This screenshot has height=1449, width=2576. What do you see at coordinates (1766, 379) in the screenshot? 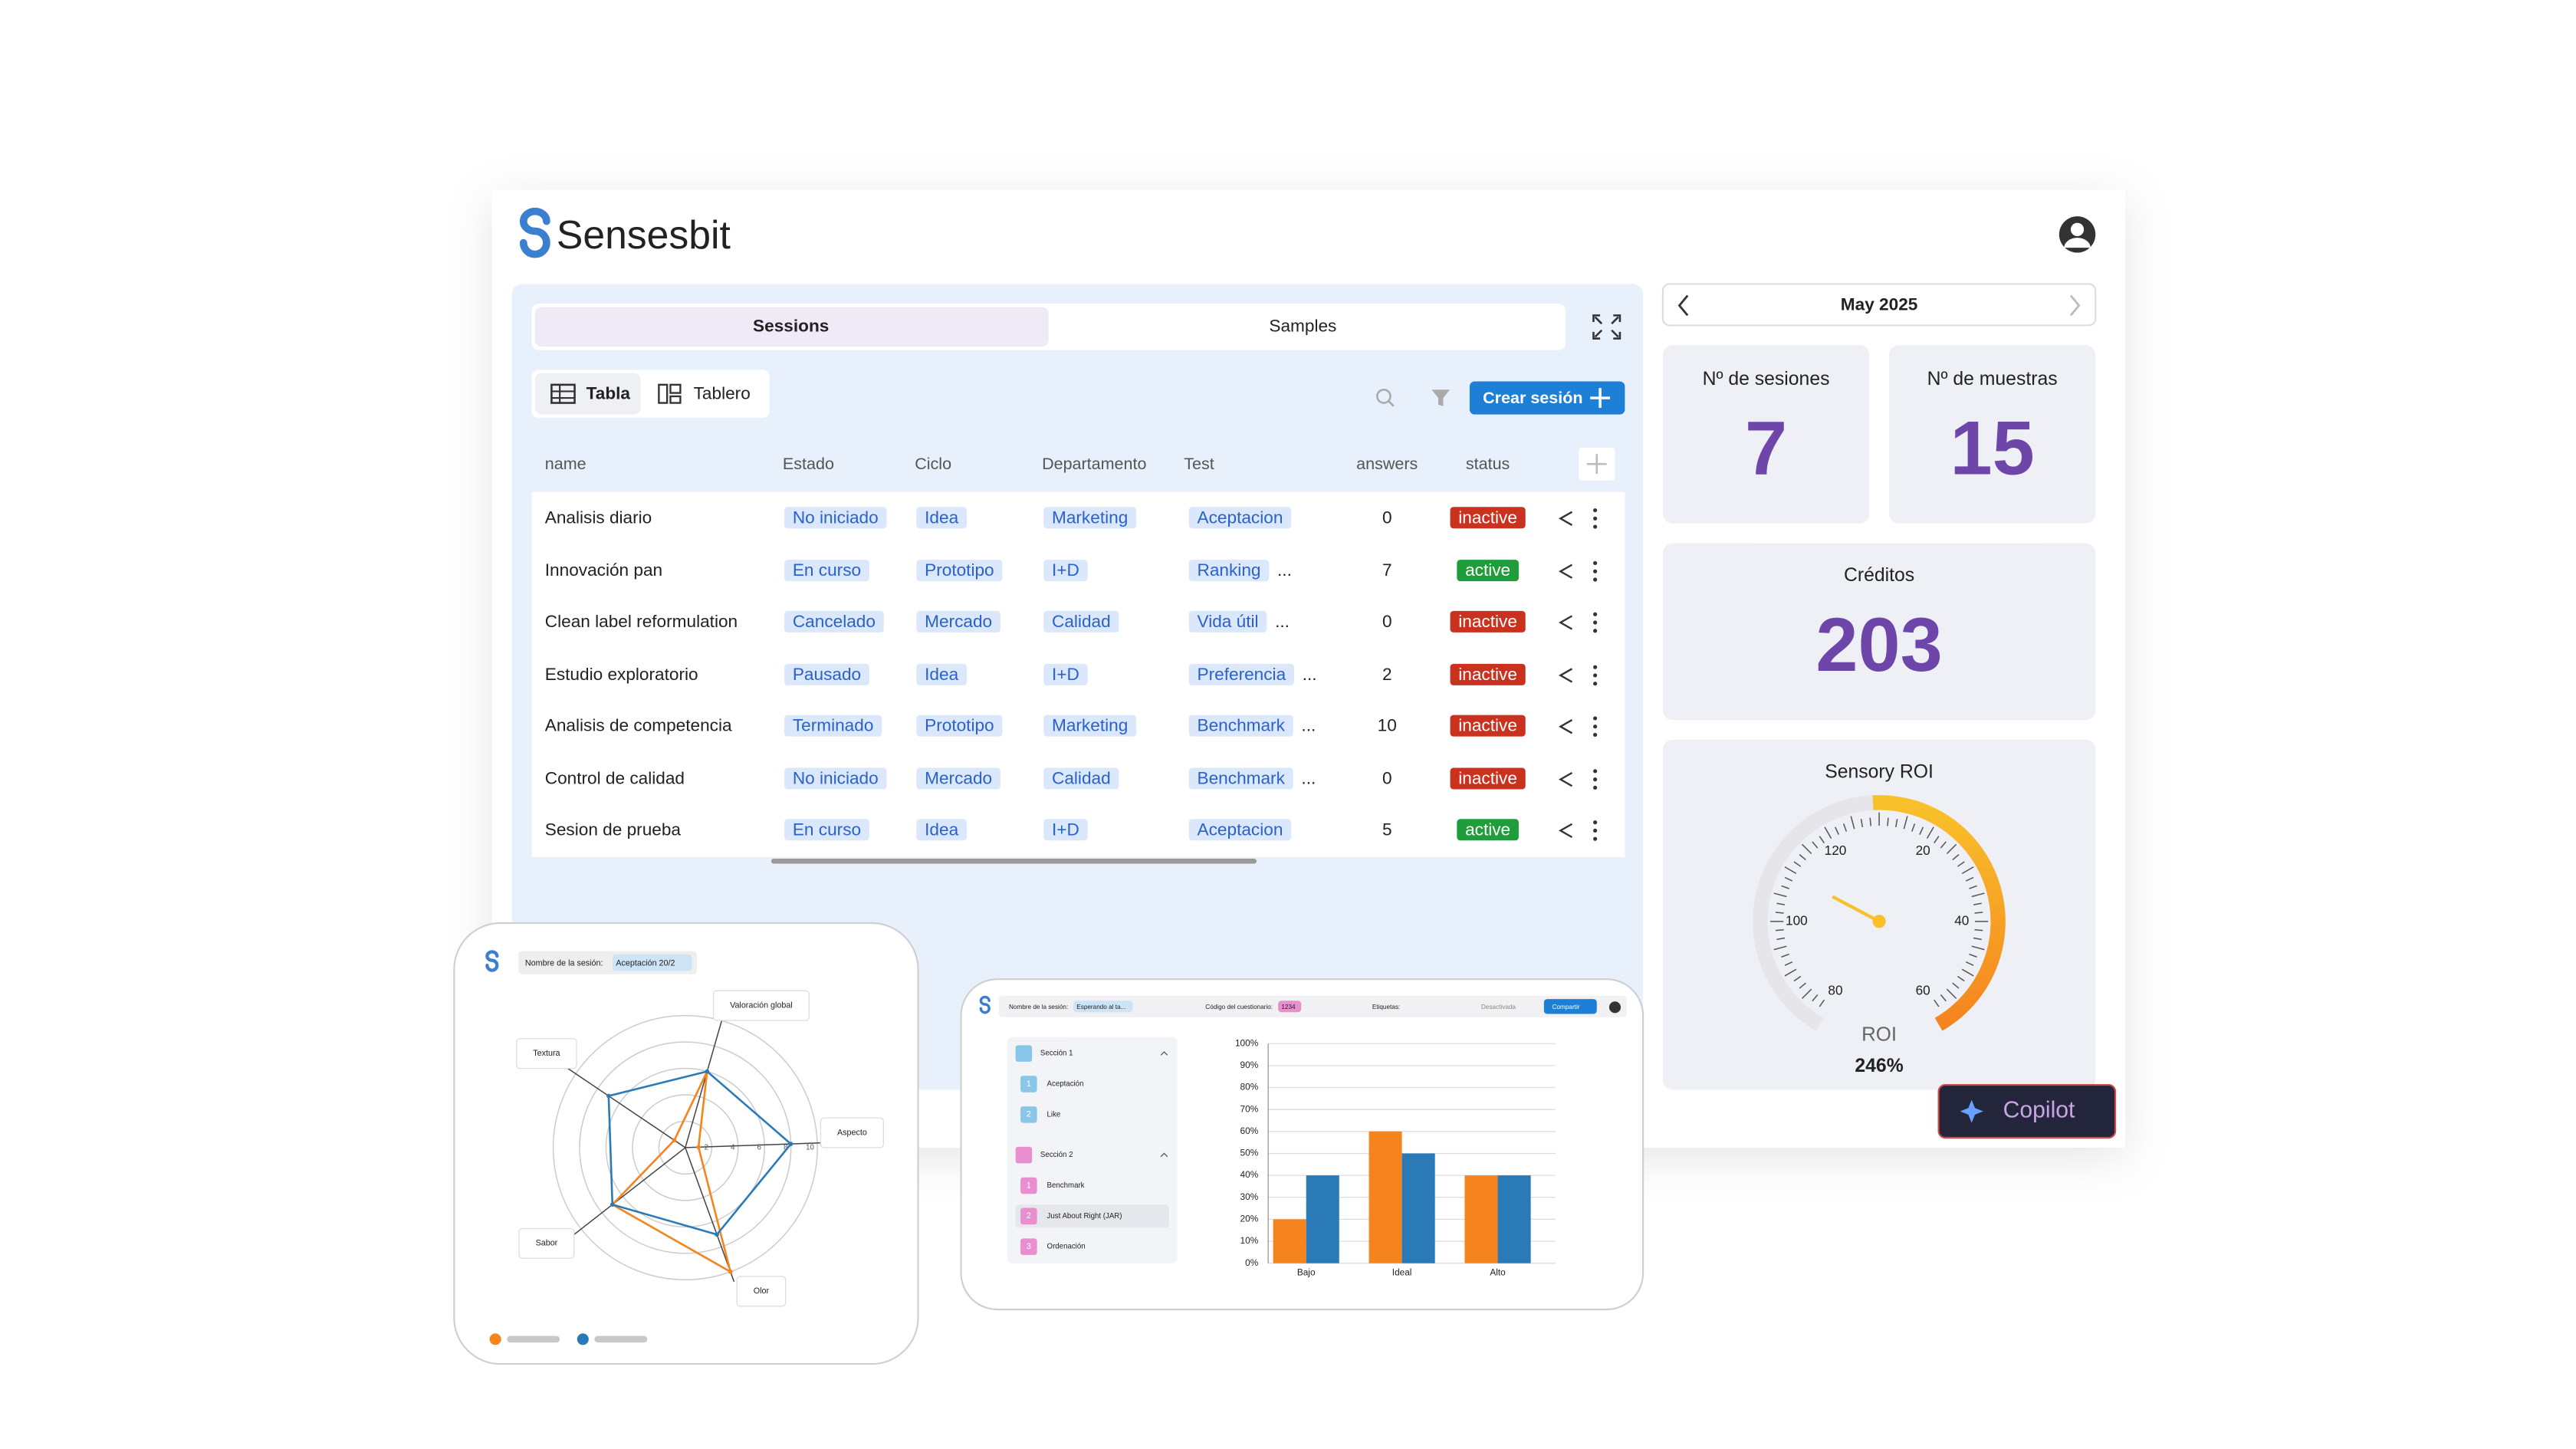
I see `stat-label: Nº de sesiones` at bounding box center [1766, 379].